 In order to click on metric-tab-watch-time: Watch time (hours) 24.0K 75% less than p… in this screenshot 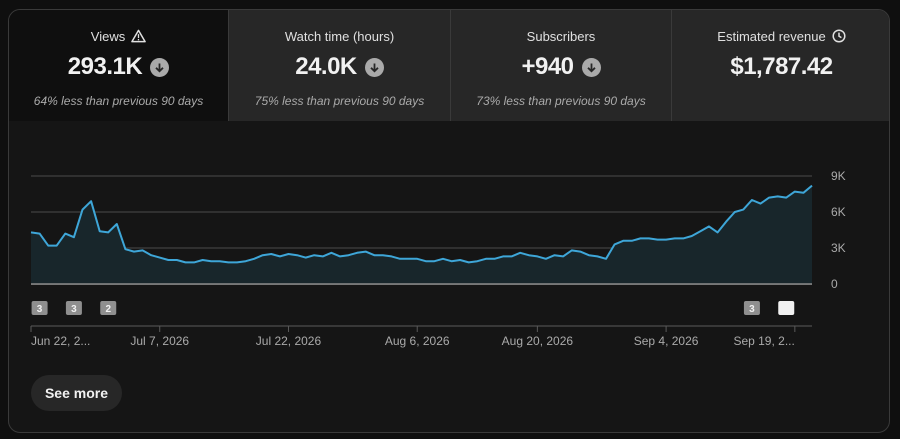, I will do `click(339, 65)`.